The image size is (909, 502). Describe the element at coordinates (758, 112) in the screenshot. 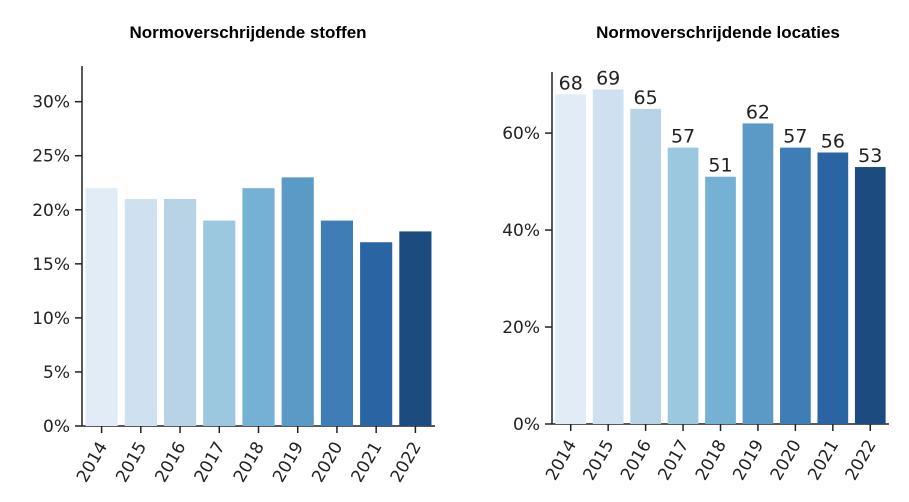

I see `data-label: 62` at that location.